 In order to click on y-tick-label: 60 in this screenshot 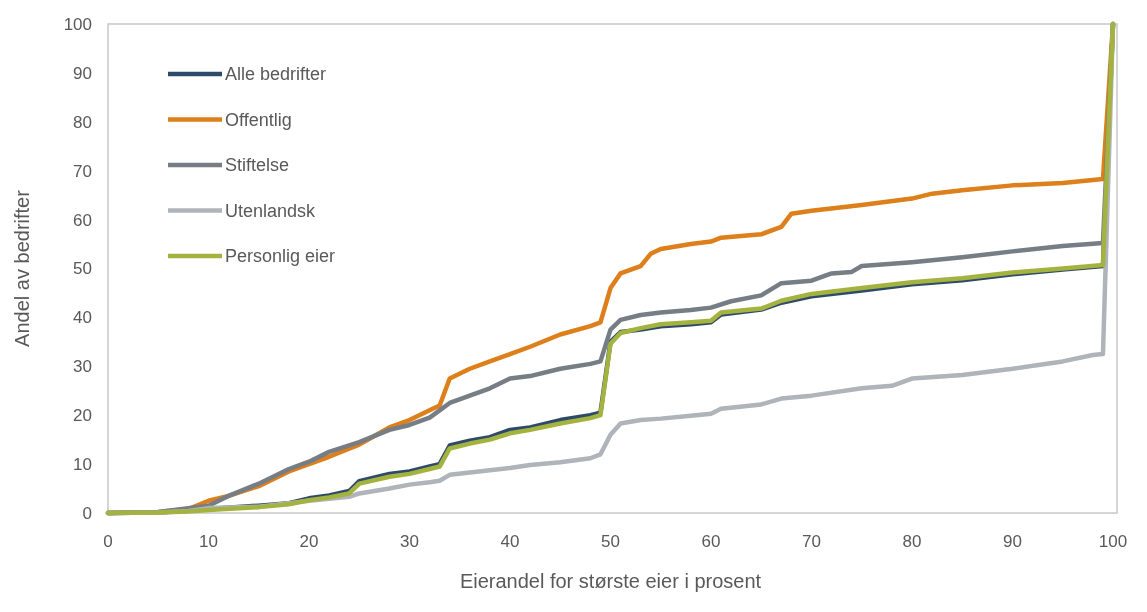, I will do `click(82, 220)`.